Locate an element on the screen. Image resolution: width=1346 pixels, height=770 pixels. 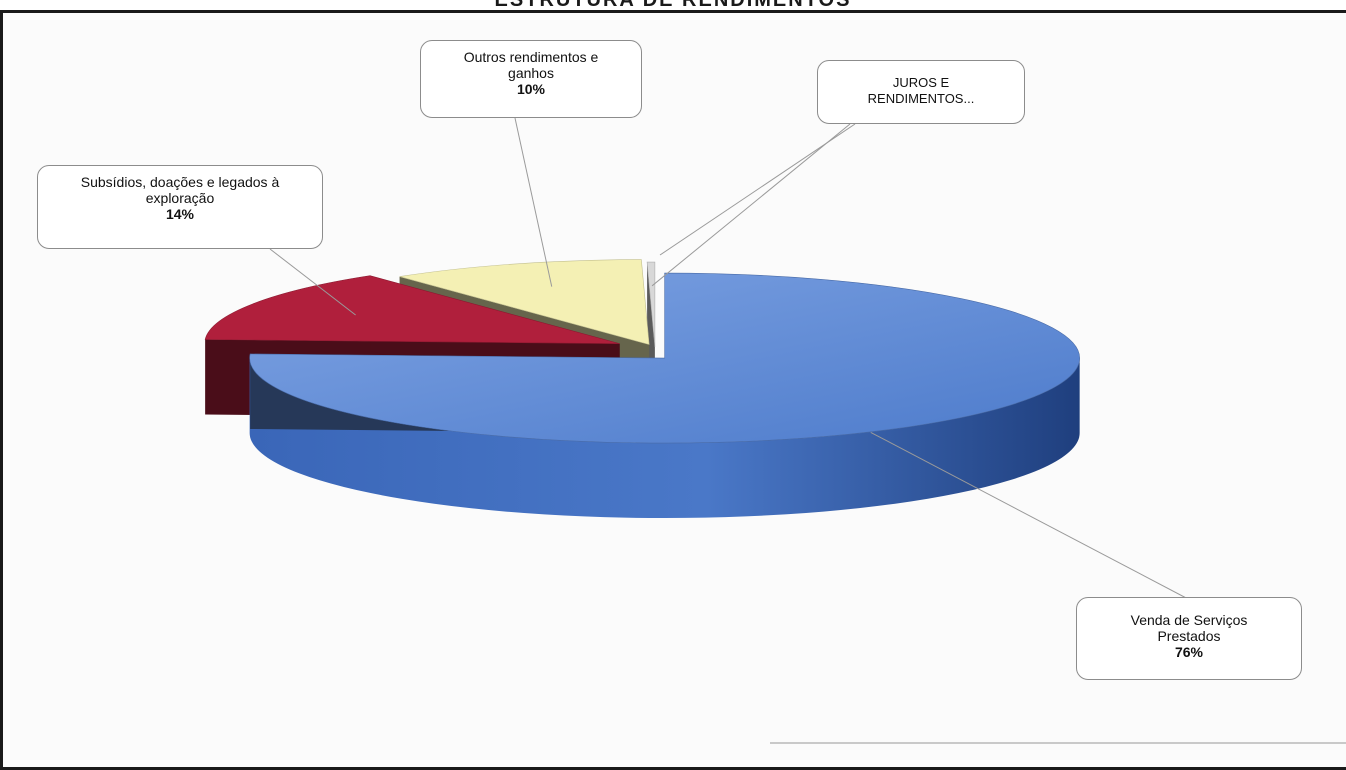
callout-venda-line2: Prestados is located at coordinates (1189, 636).